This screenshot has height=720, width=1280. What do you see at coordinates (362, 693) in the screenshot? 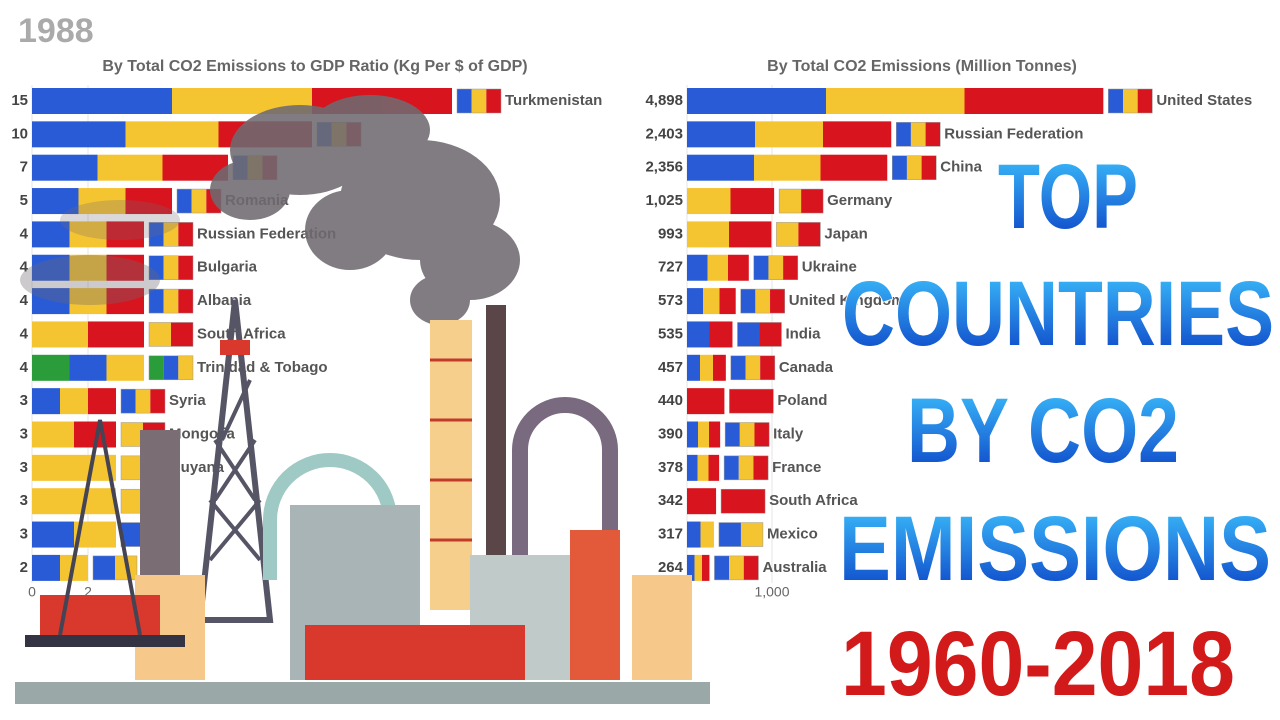
I see `ground` at bounding box center [362, 693].